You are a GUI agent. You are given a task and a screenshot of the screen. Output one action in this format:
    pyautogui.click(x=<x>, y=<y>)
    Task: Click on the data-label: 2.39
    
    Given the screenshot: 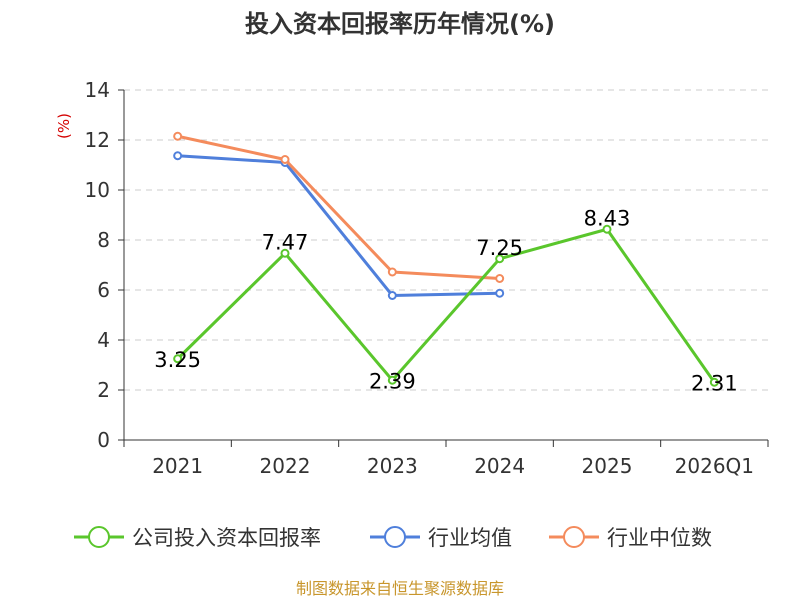 What is the action you would take?
    pyautogui.click(x=392, y=381)
    